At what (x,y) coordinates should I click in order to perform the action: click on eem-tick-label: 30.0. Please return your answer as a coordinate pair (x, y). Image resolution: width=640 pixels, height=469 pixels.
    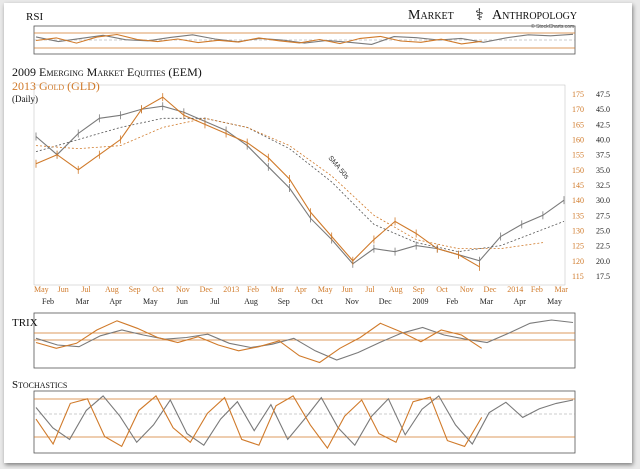
    Looking at the image, I should click on (603, 200).